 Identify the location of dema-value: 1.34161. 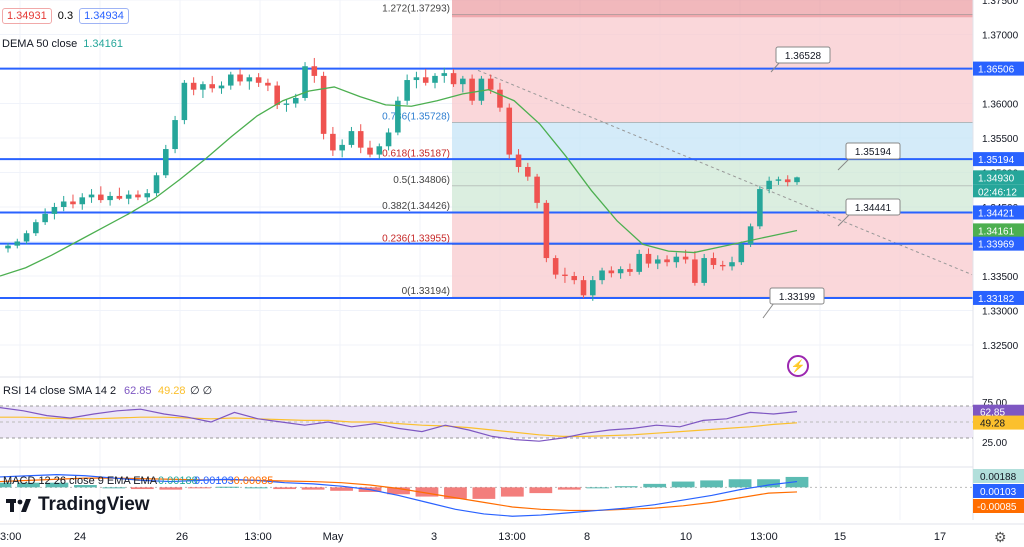
(103, 44).